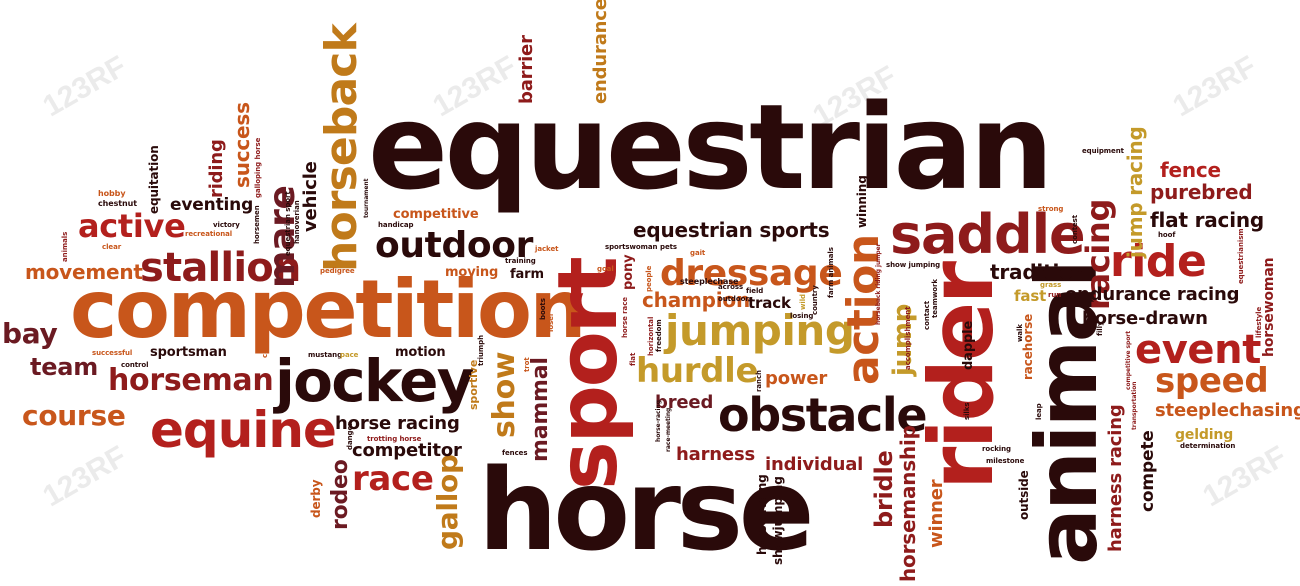 The height and width of the screenshot is (586, 1300). What do you see at coordinates (631, 247) in the screenshot?
I see `word-sportswoman: sportswoman` at bounding box center [631, 247].